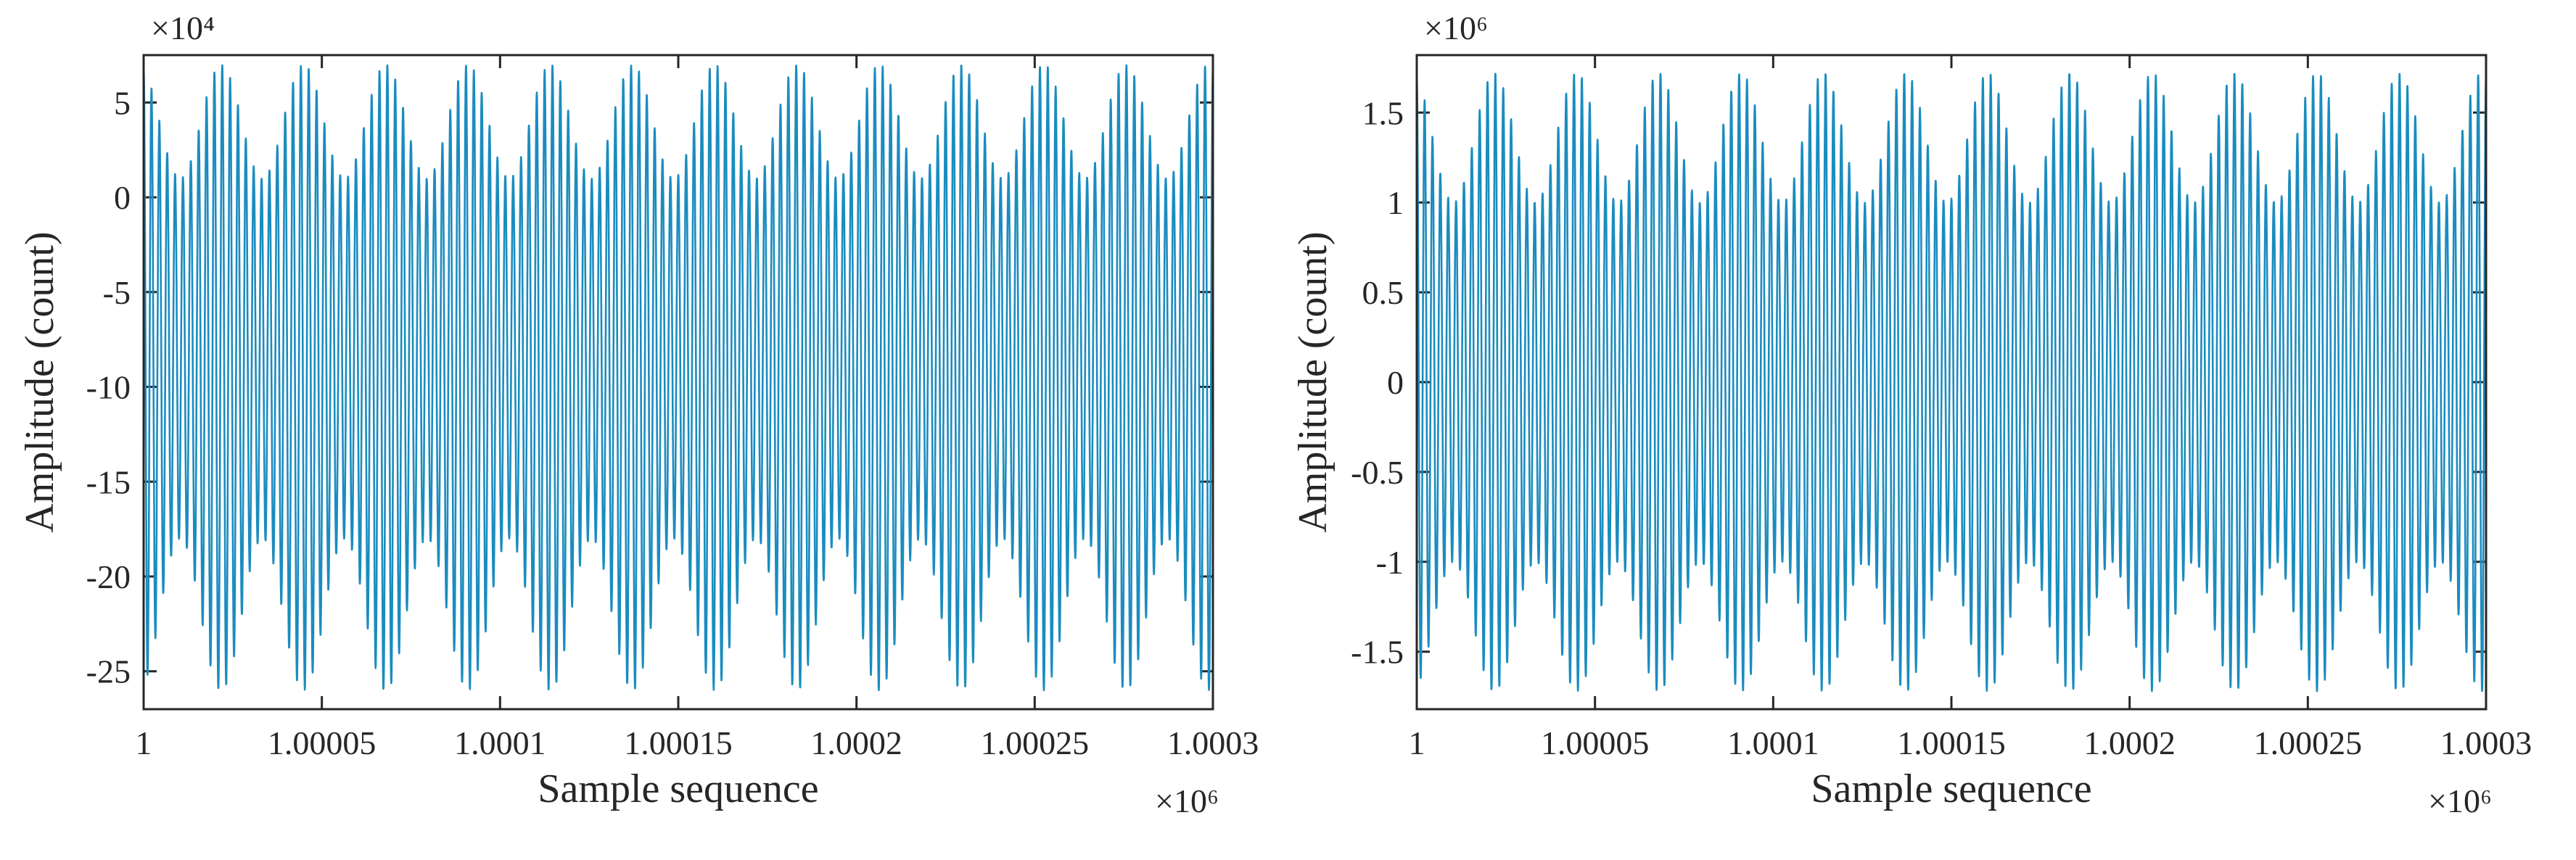 Image resolution: width=2576 pixels, height=860 pixels. What do you see at coordinates (1187, 800) in the screenshot?
I see `left-x-multiplier: ×10⁶` at bounding box center [1187, 800].